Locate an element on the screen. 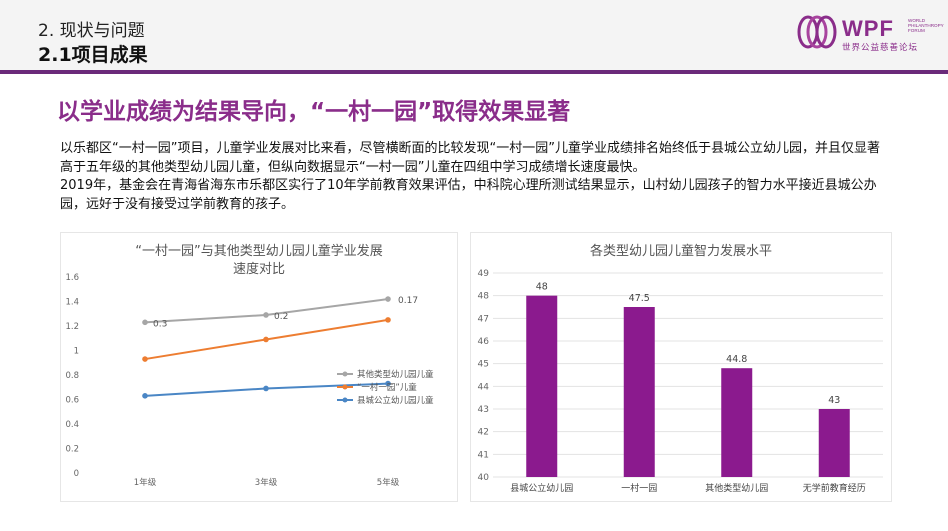 This screenshot has height=531, width=948. wpf-rings-icon is located at coordinates (817, 32).